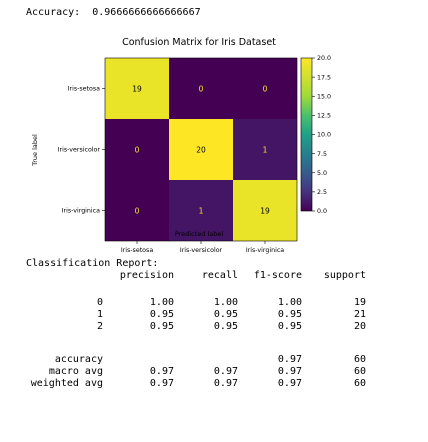 The image size is (428, 442). What do you see at coordinates (161, 302) in the screenshot?
I see `report-cell-precision: 1.00` at bounding box center [161, 302].